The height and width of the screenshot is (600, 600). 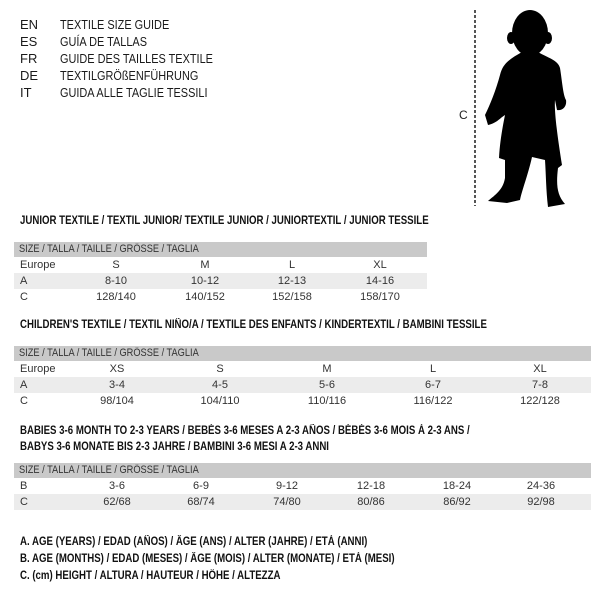 What do you see at coordinates (540, 401) in the screenshot?
I see `table-cell: 122/128` at bounding box center [540, 401].